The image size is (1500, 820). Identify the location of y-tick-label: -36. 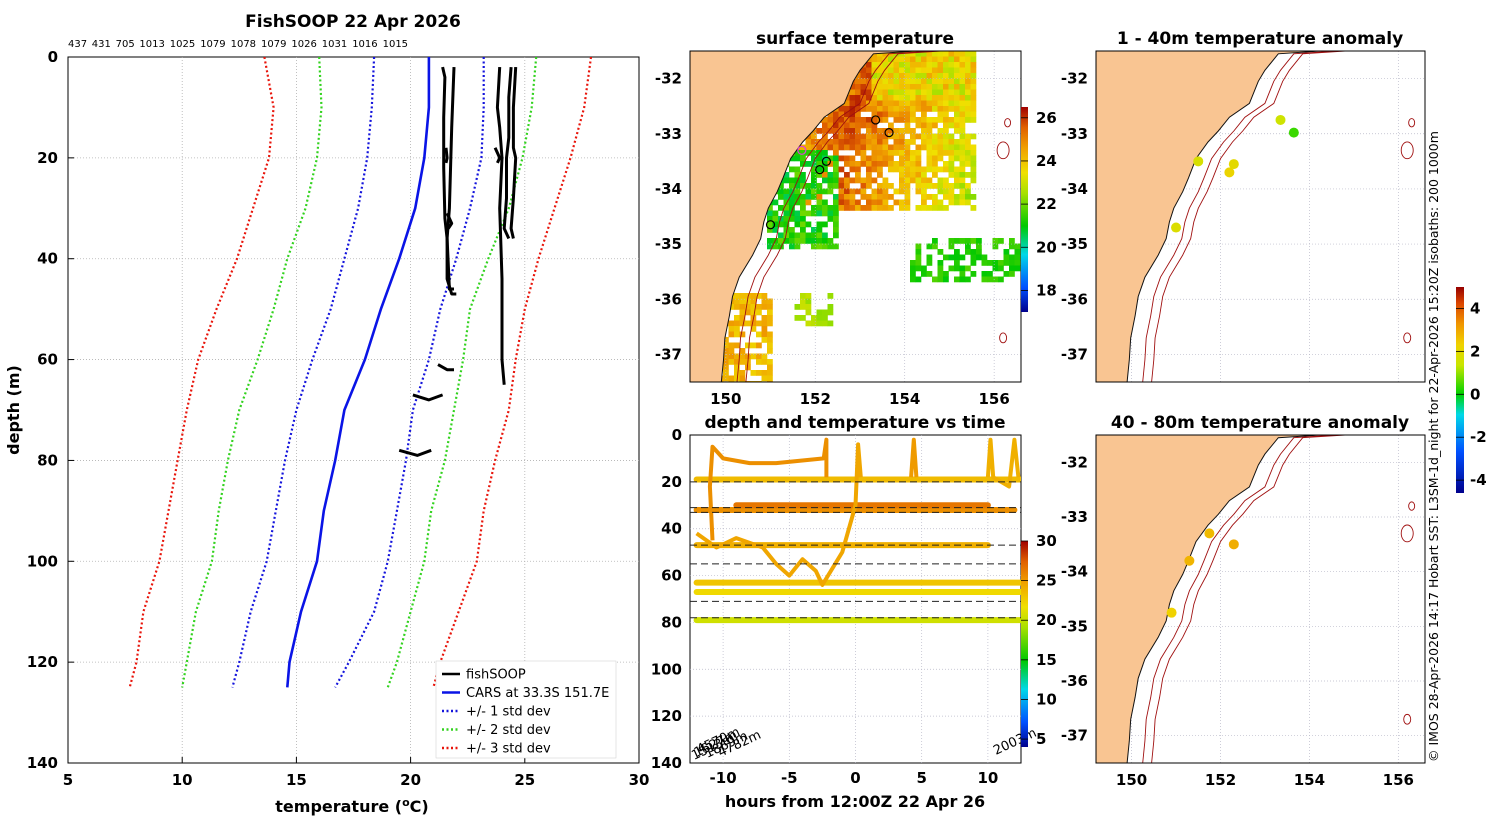
(1074, 681).